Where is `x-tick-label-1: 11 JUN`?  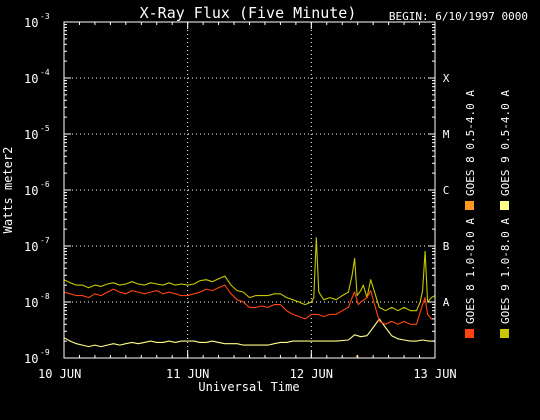 x-tick-label-1: 11 JUN is located at coordinates (187, 374).